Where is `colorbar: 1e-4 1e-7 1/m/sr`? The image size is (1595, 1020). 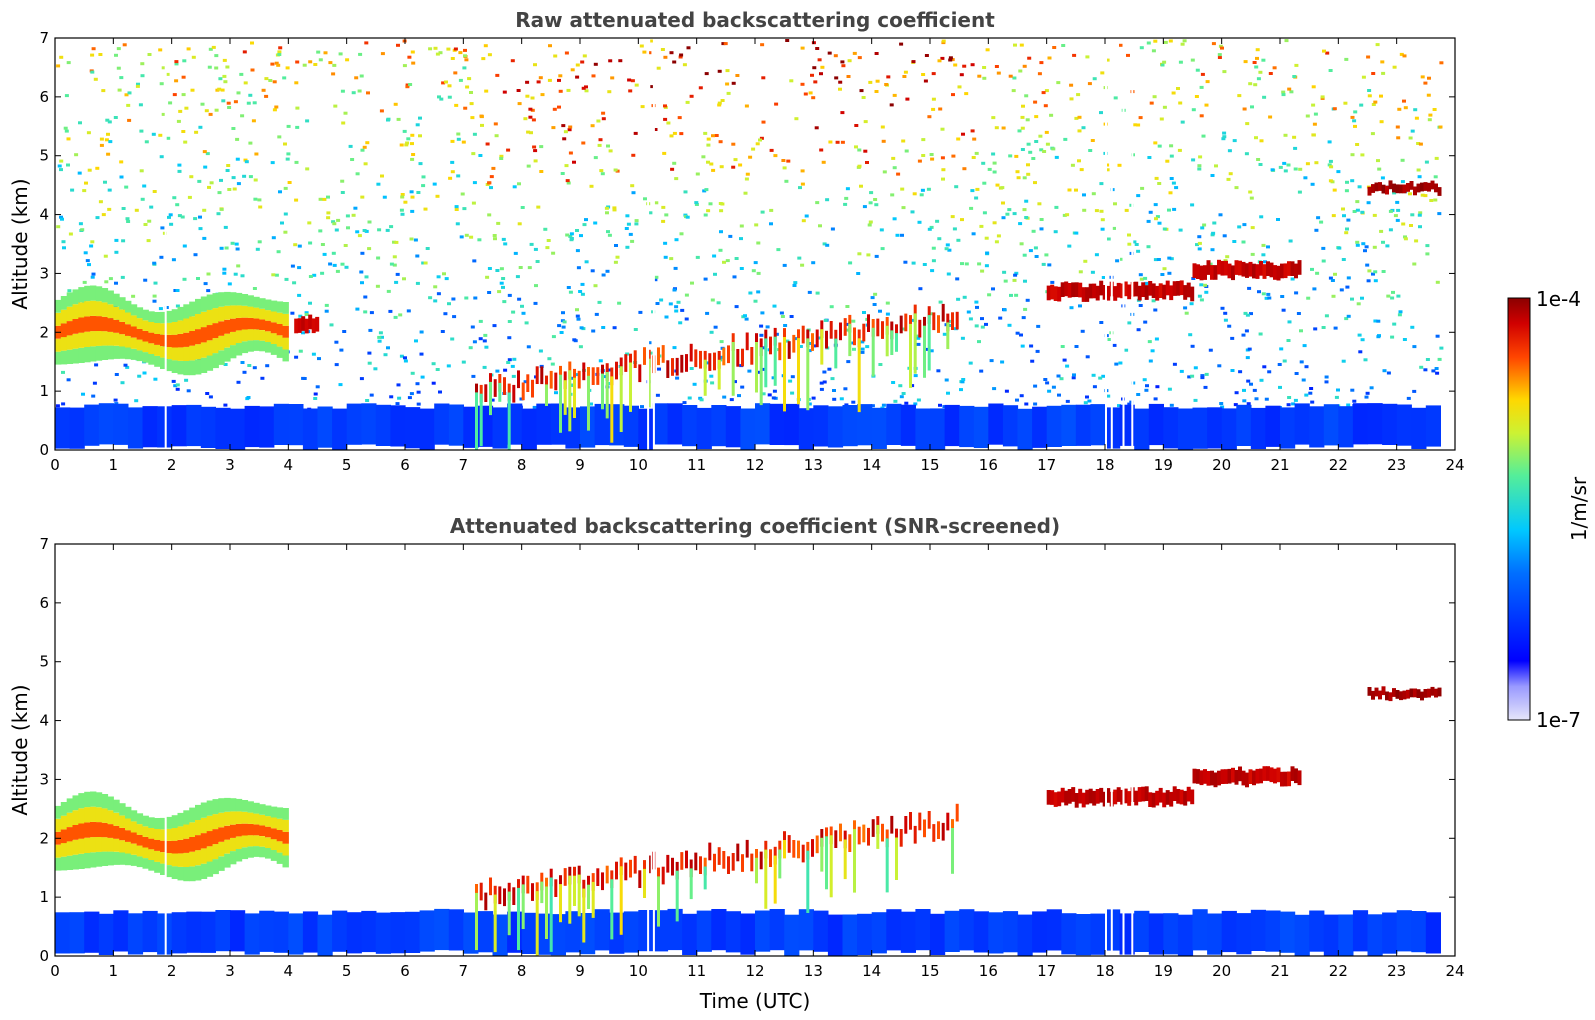 colorbar: 1e-4 1e-7 1/m/sr is located at coordinates (1549, 509).